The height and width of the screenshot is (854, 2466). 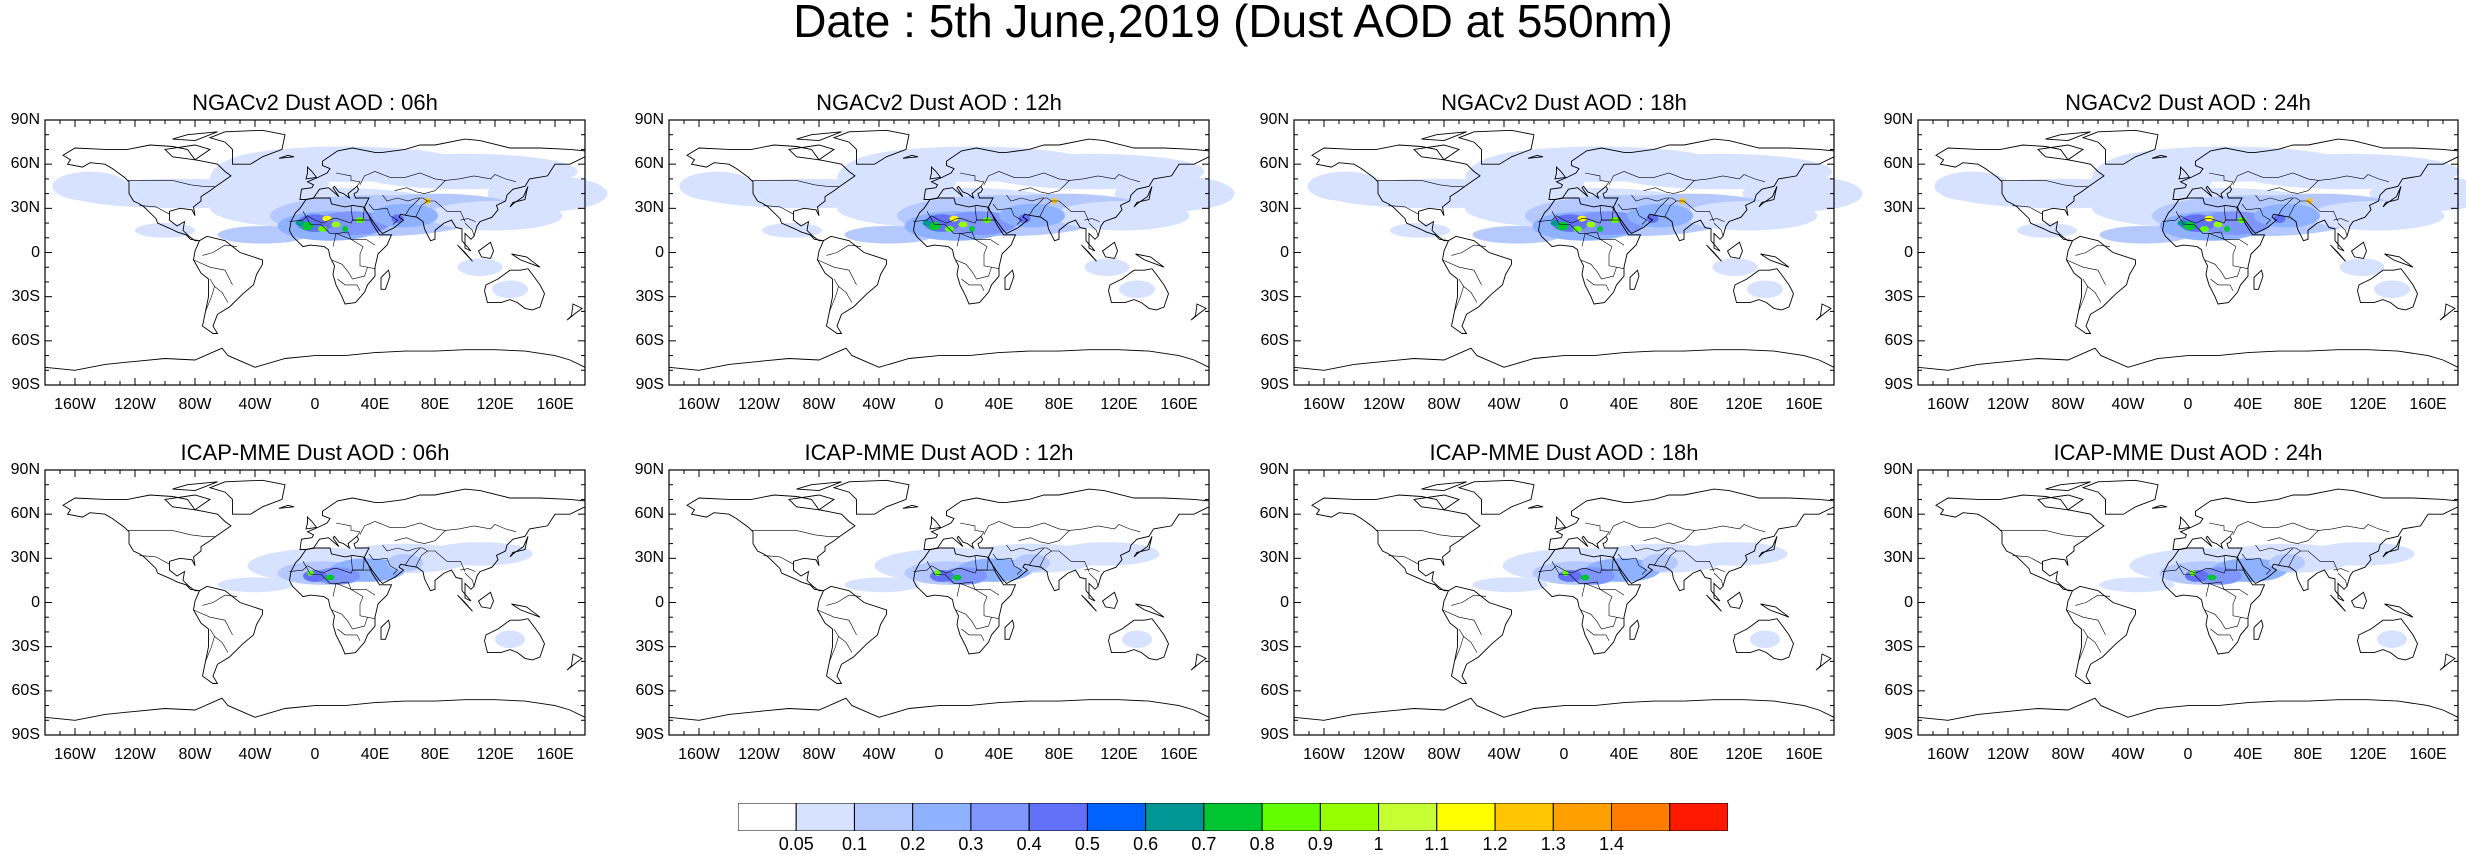 What do you see at coordinates (2428, 405) in the screenshot?
I see `lon-tick-label: 160E` at bounding box center [2428, 405].